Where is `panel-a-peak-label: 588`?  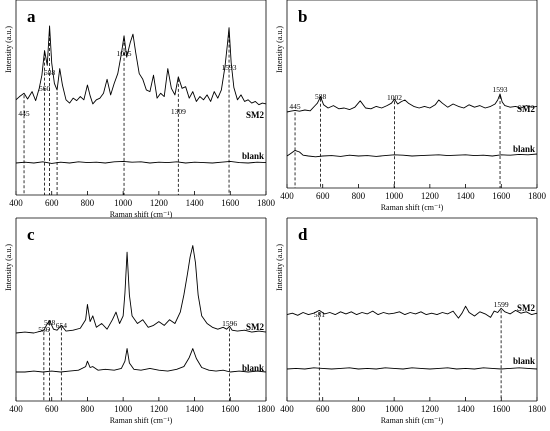
panel-a-peak-label: 588 is located at coordinates (50, 72).